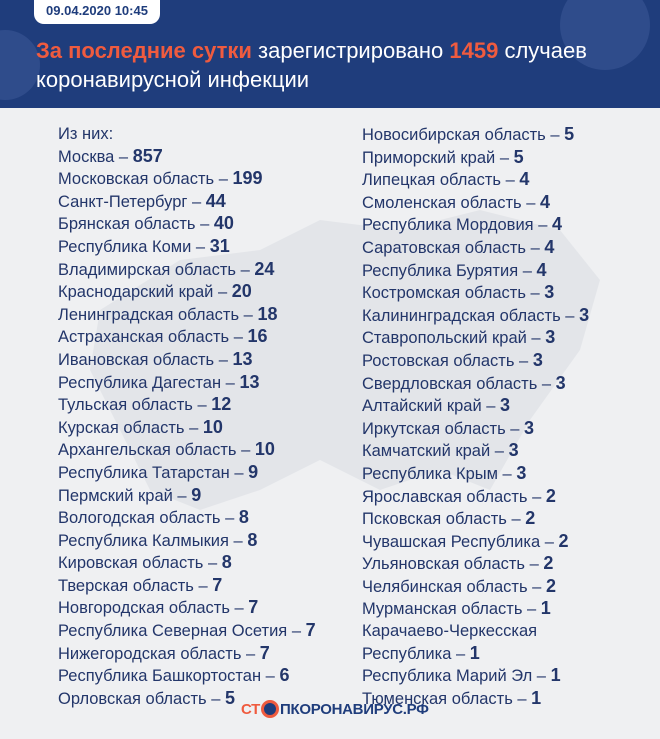  I want to click on region-name: Астраханская область, so click(144, 337).